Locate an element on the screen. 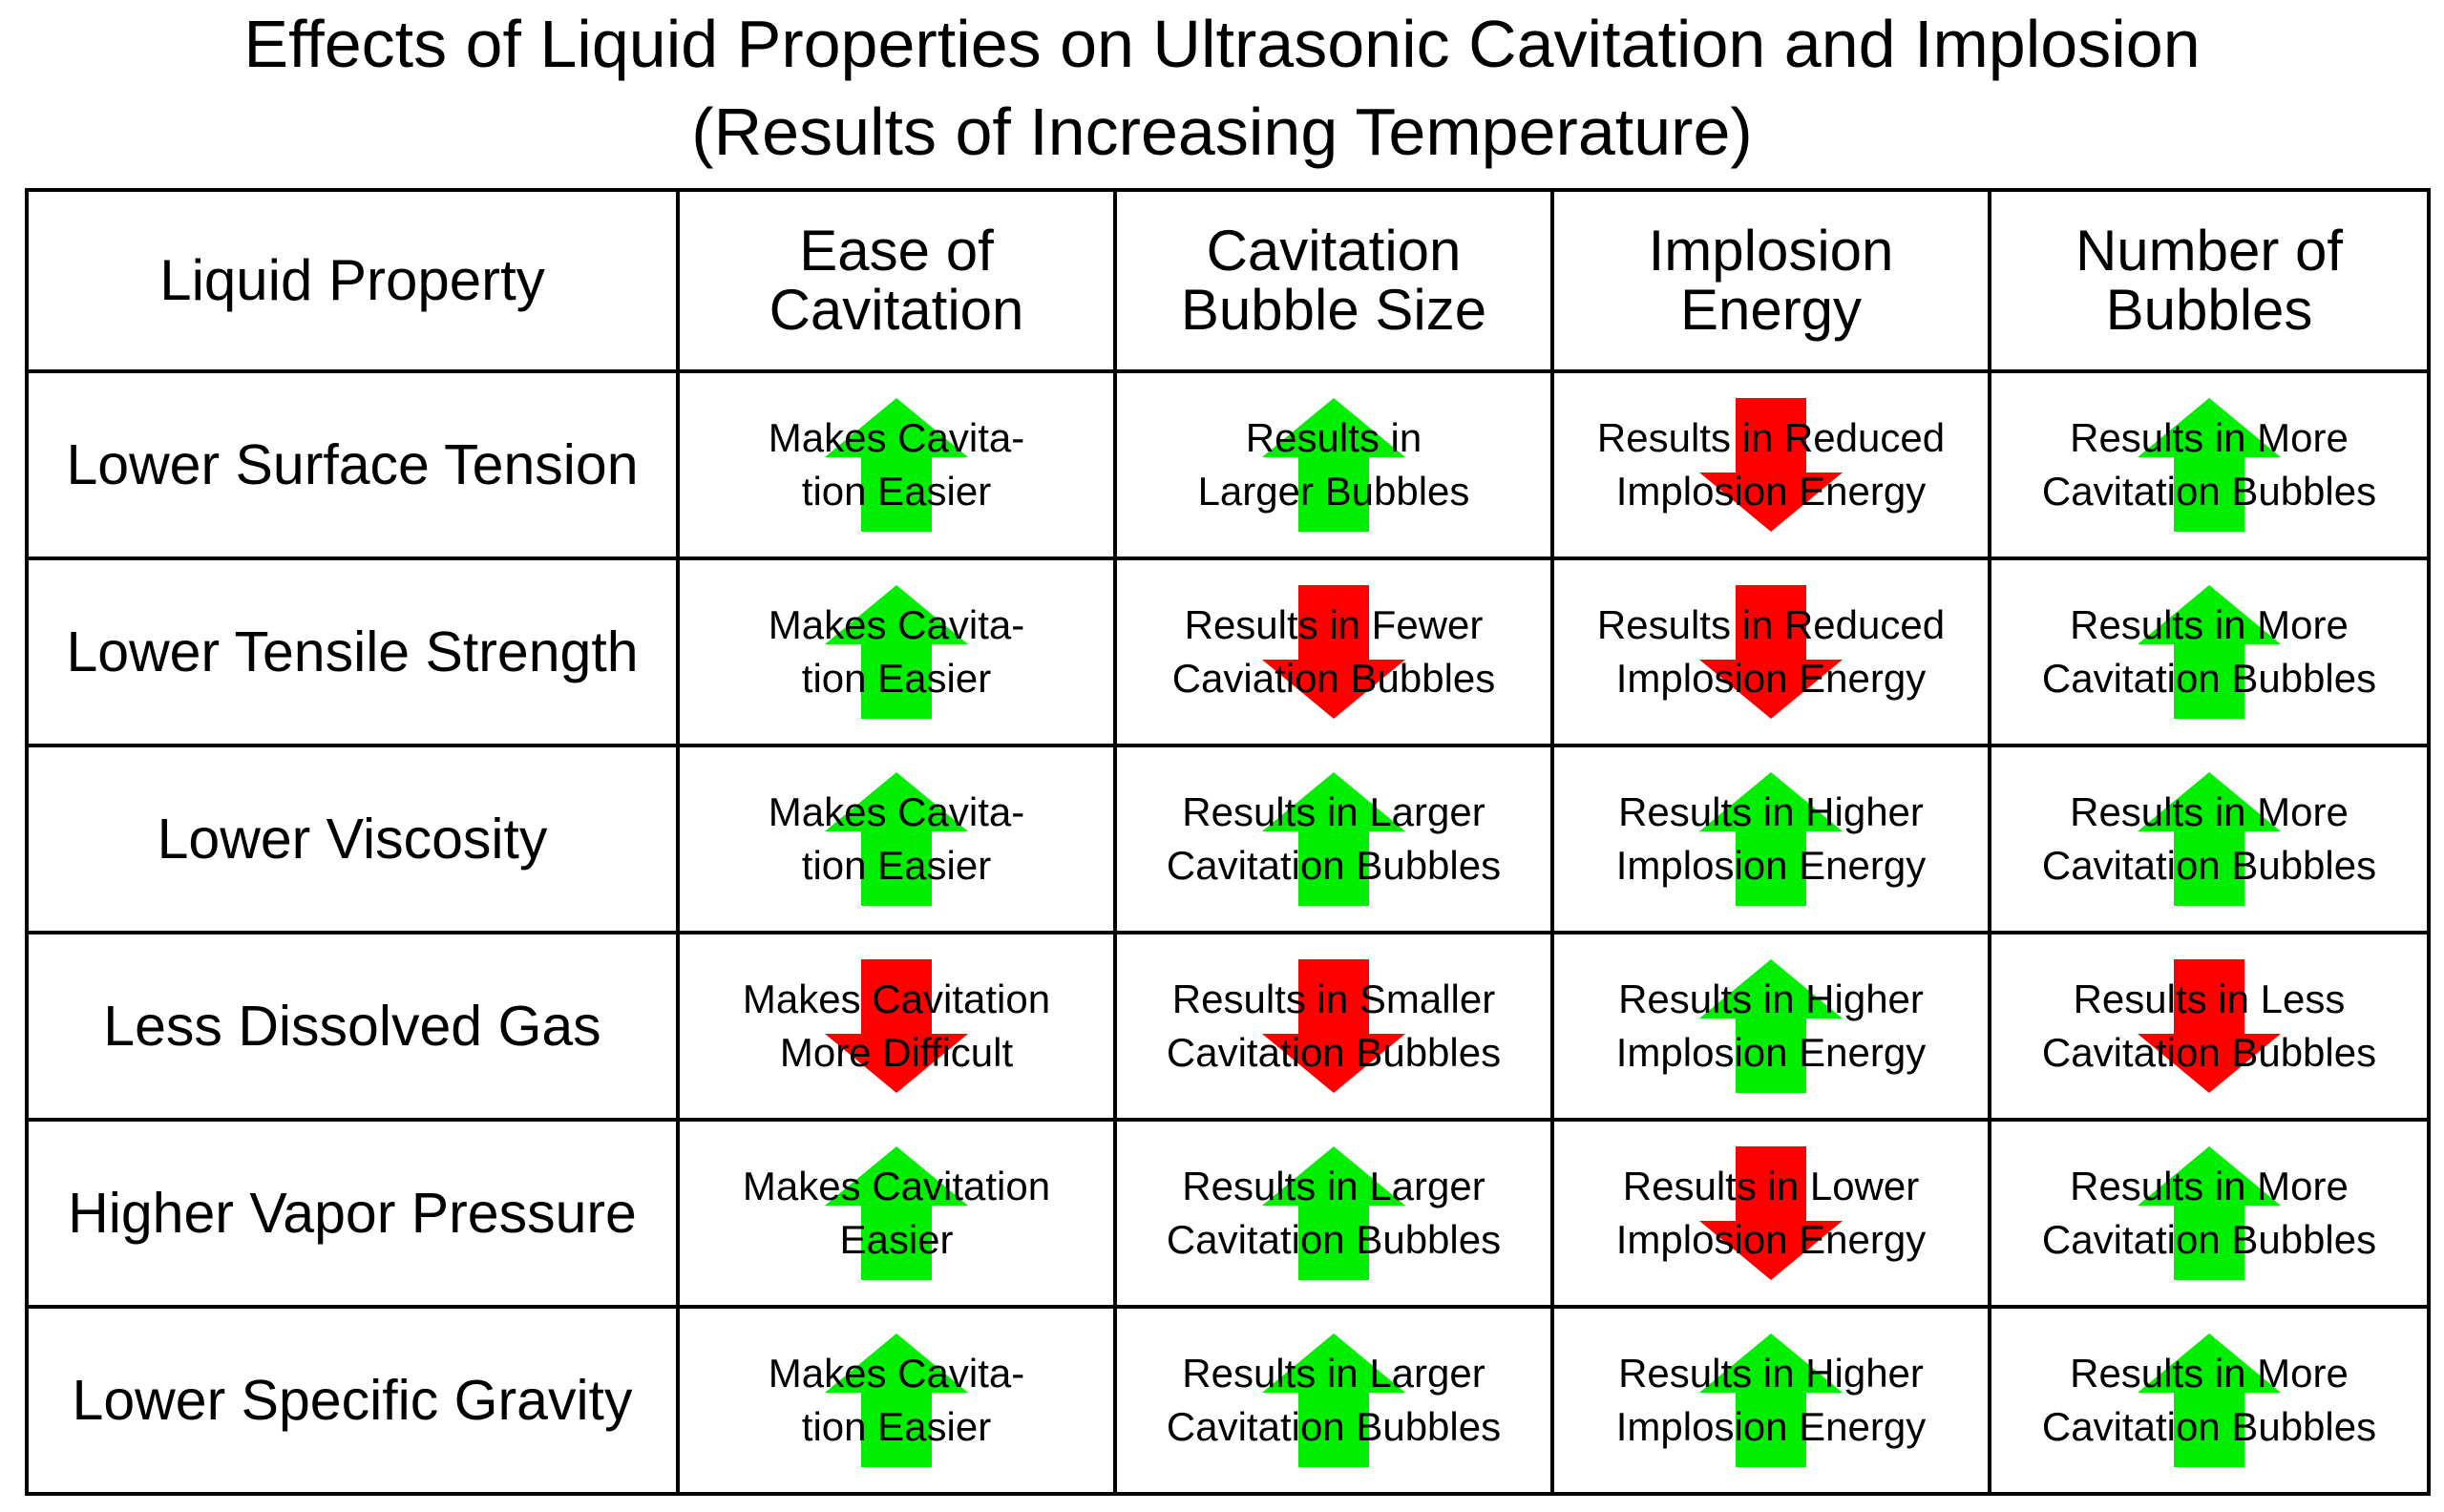  liquid-property-label: Lower Viscosity is located at coordinates (353, 839).